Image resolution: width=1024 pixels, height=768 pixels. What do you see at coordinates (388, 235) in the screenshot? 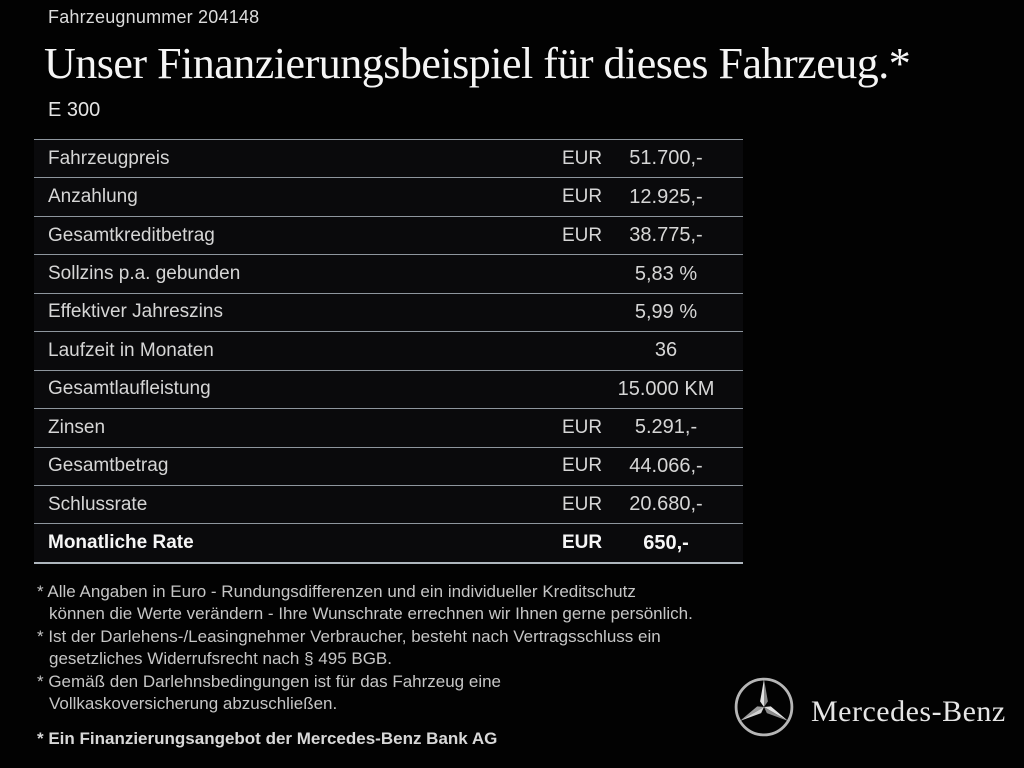
I see `table-row: Gesamtkreditbetrag EUR 38.775,-` at bounding box center [388, 235].